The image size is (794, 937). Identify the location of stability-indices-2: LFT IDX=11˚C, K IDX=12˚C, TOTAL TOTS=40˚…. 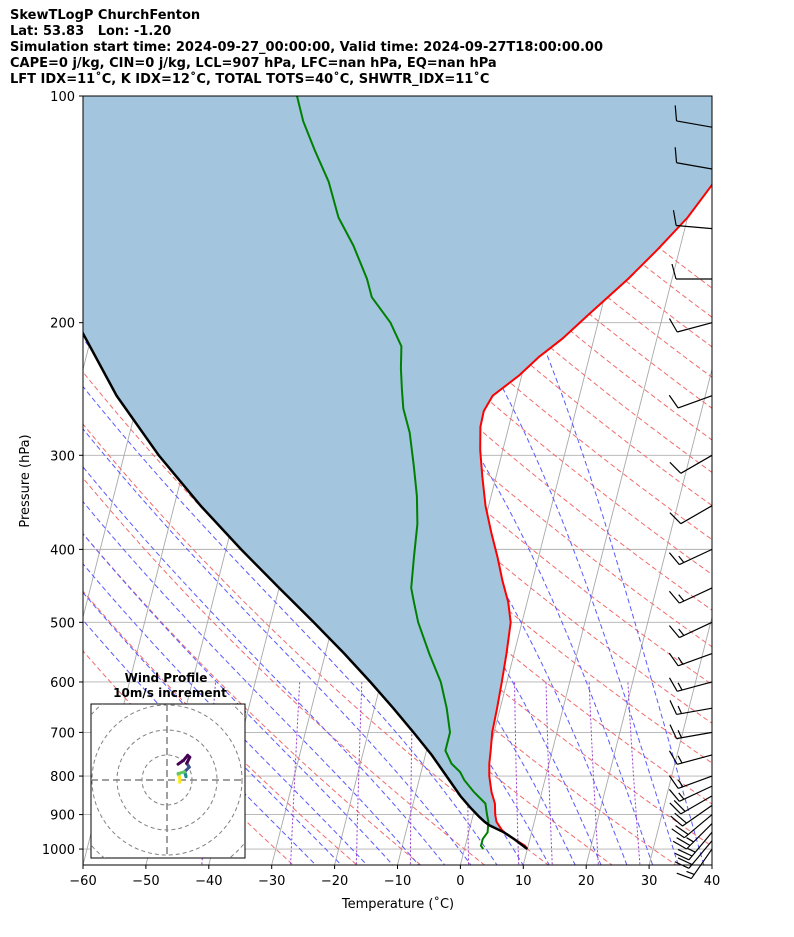
(250, 79).